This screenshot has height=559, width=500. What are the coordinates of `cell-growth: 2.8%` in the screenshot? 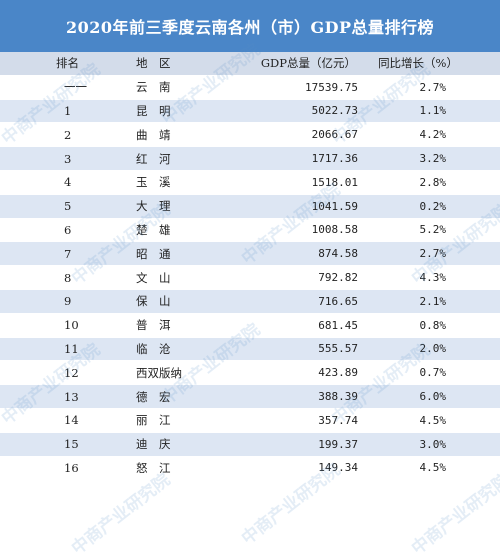 It's located at (432, 182).